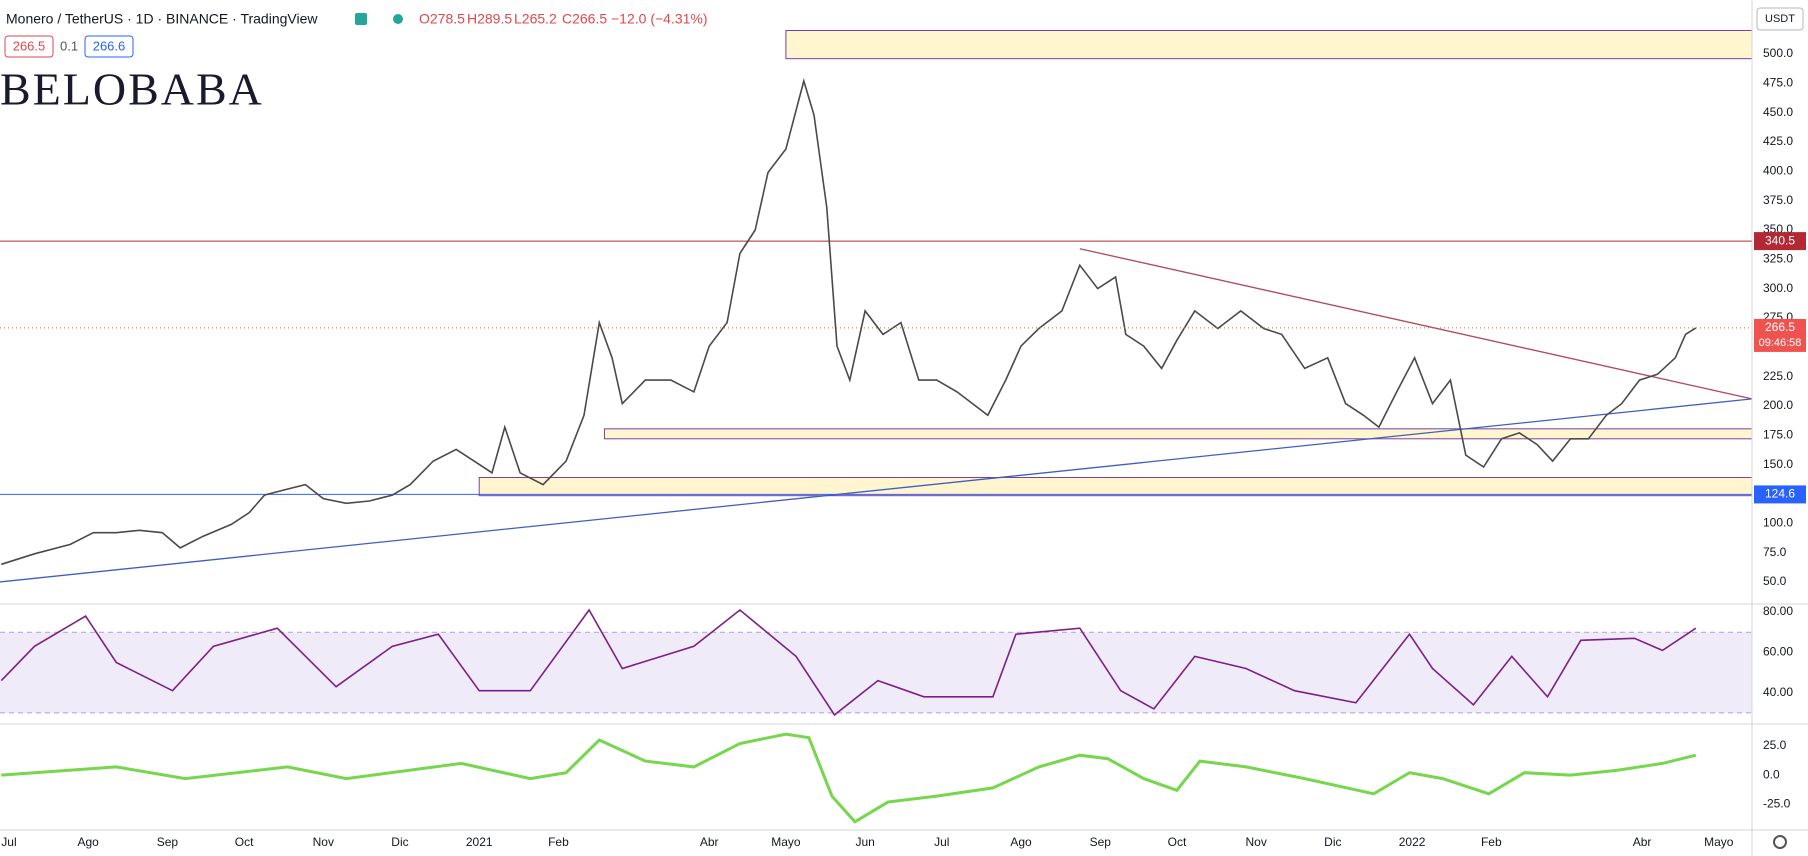 Image resolution: width=1808 pixels, height=856 pixels. I want to click on currency-button, so click(1780, 19).